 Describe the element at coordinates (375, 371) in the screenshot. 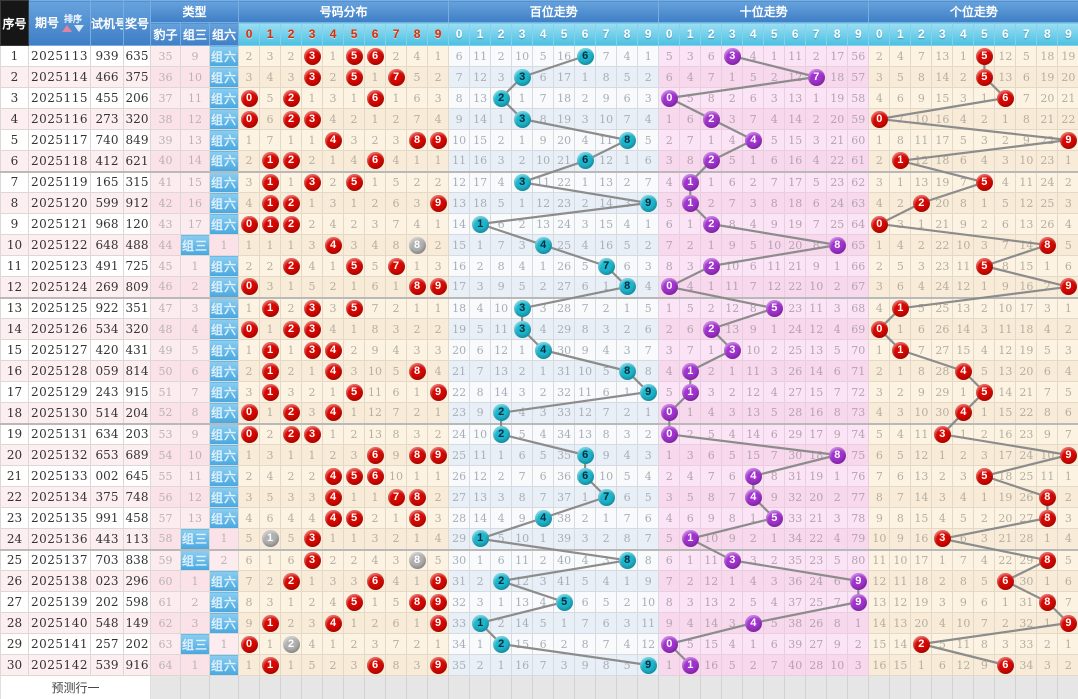

I see `dist-cell: 10` at that location.